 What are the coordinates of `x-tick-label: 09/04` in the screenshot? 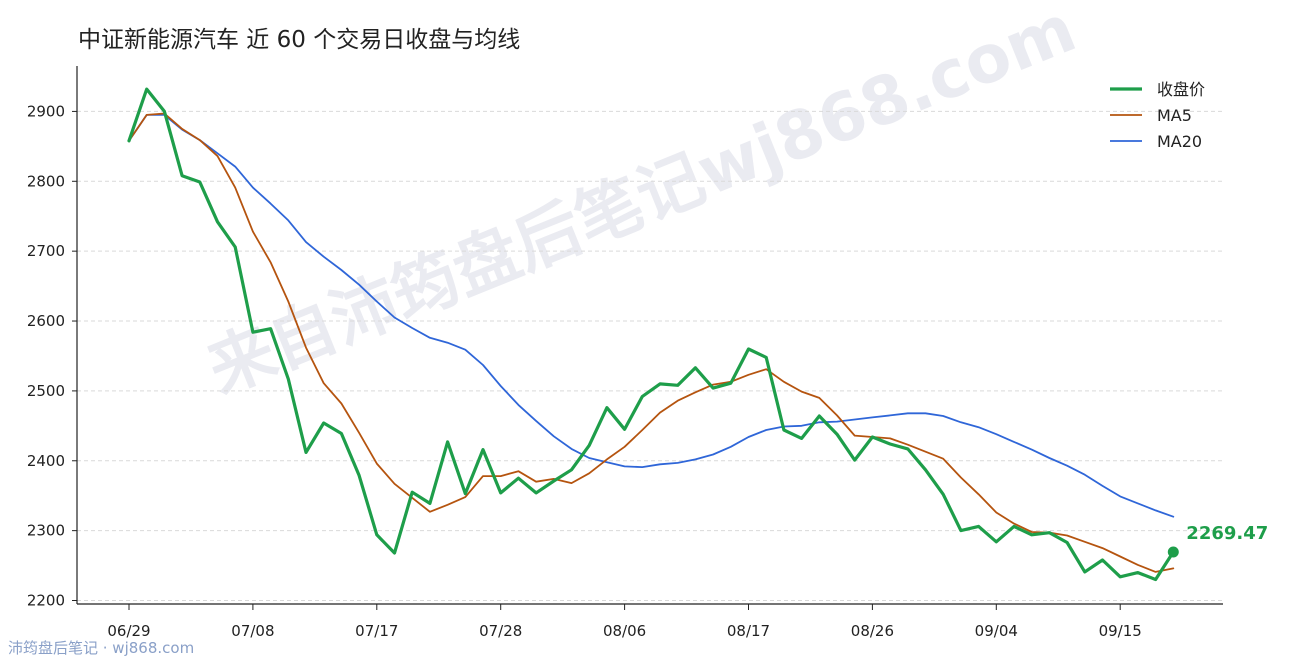 It's located at (996, 631).